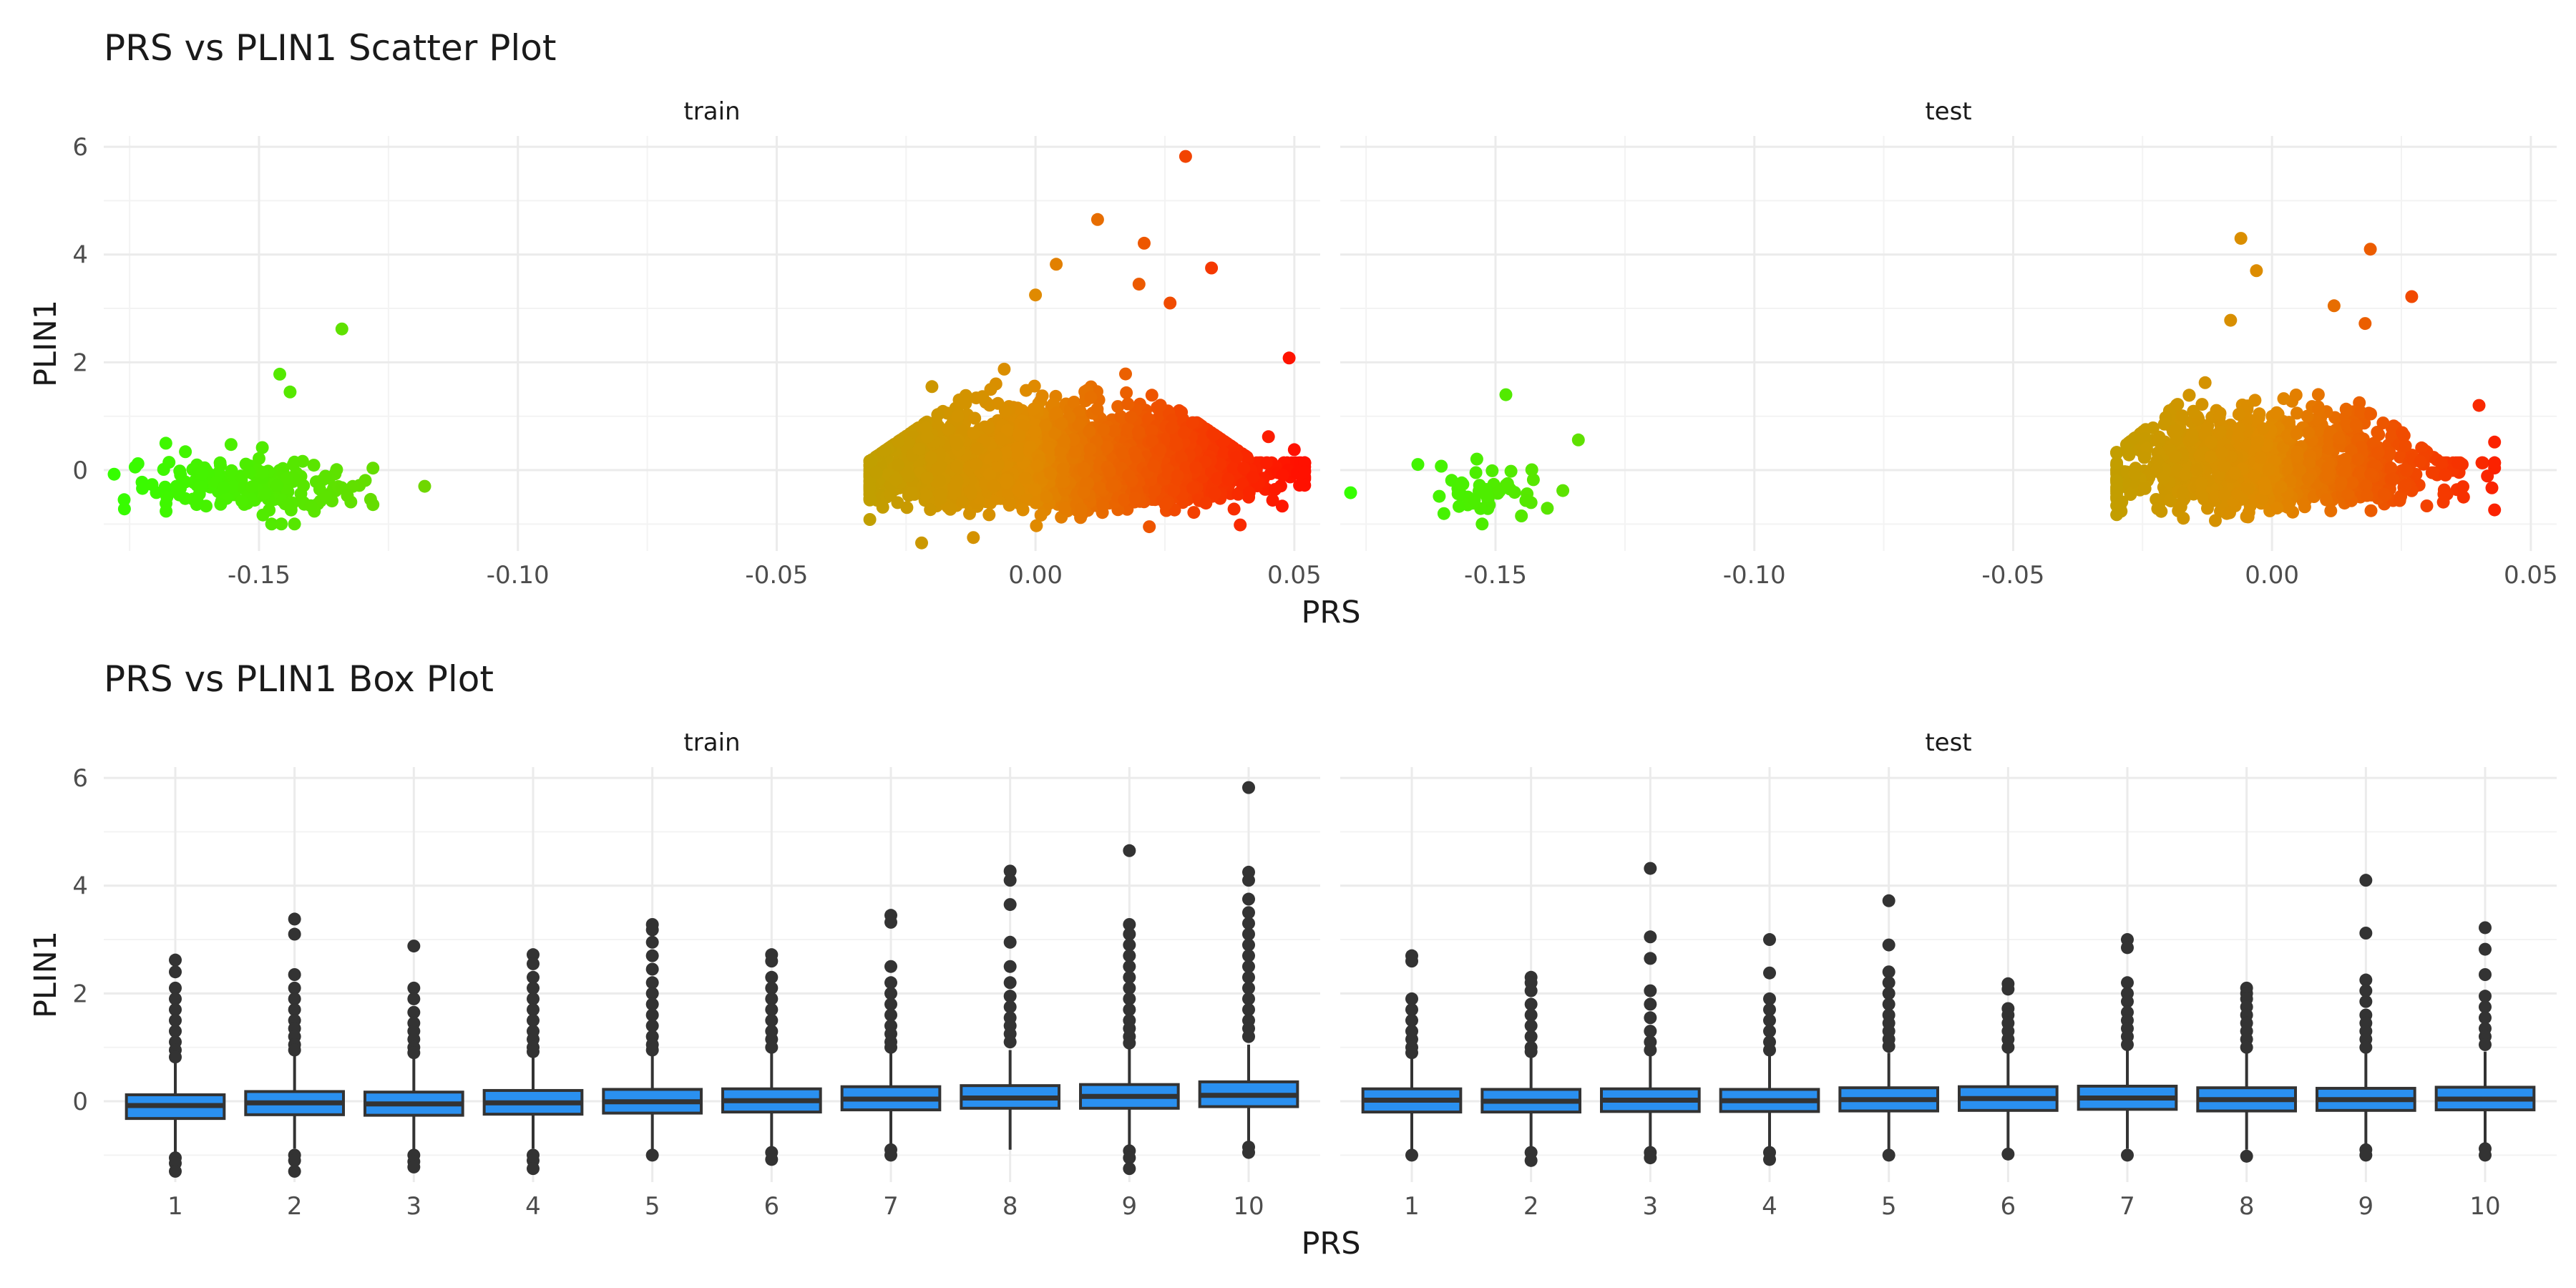 The width and height of the screenshot is (2576, 1288). I want to click on y-tick-label: 0, so click(80, 1102).